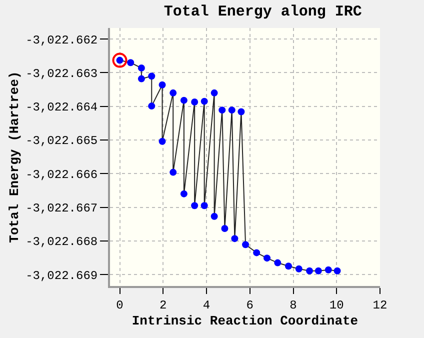 The height and width of the screenshot is (338, 424). I want to click on y-tick-label: -3,022.668, so click(62, 242).